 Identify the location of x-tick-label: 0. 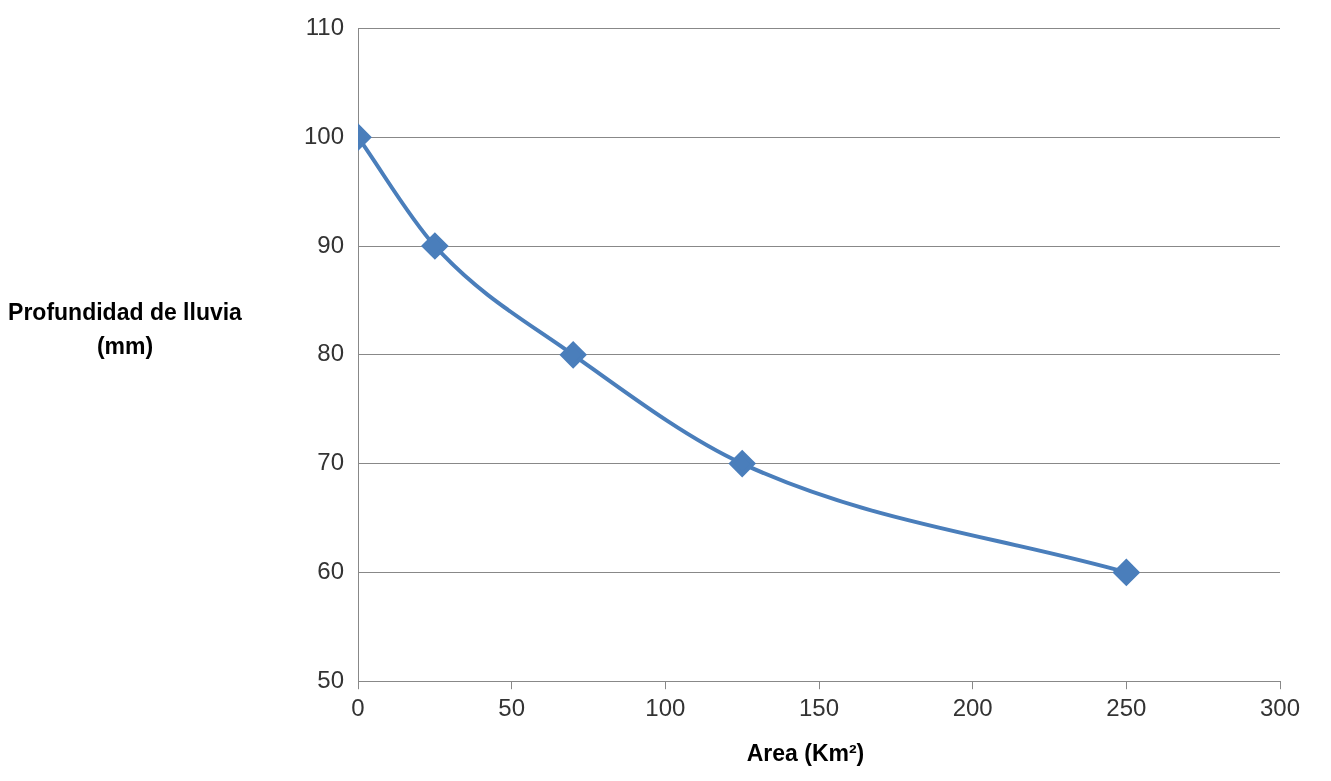
(358, 708).